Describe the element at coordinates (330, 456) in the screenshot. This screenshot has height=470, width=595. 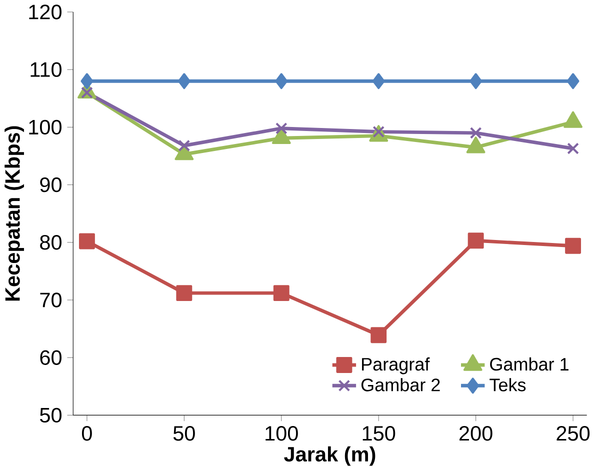
I see `x-axis-title: Jarak (m)` at that location.